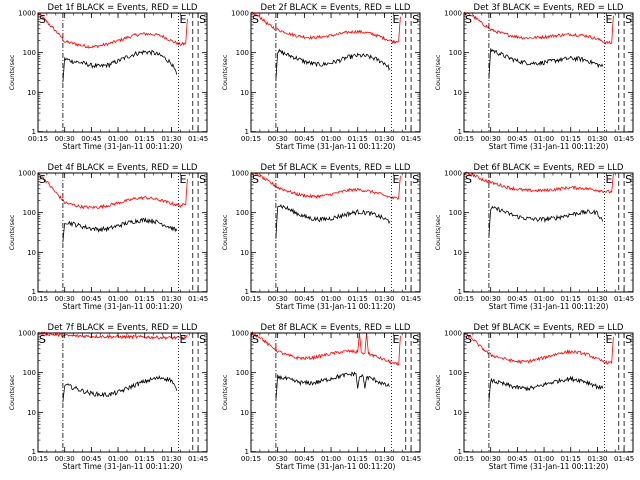 This screenshot has height=480, width=640. What do you see at coordinates (336, 328) in the screenshot?
I see `chart-title: Det 8f BLACK = Events, RED = LLD` at bounding box center [336, 328].